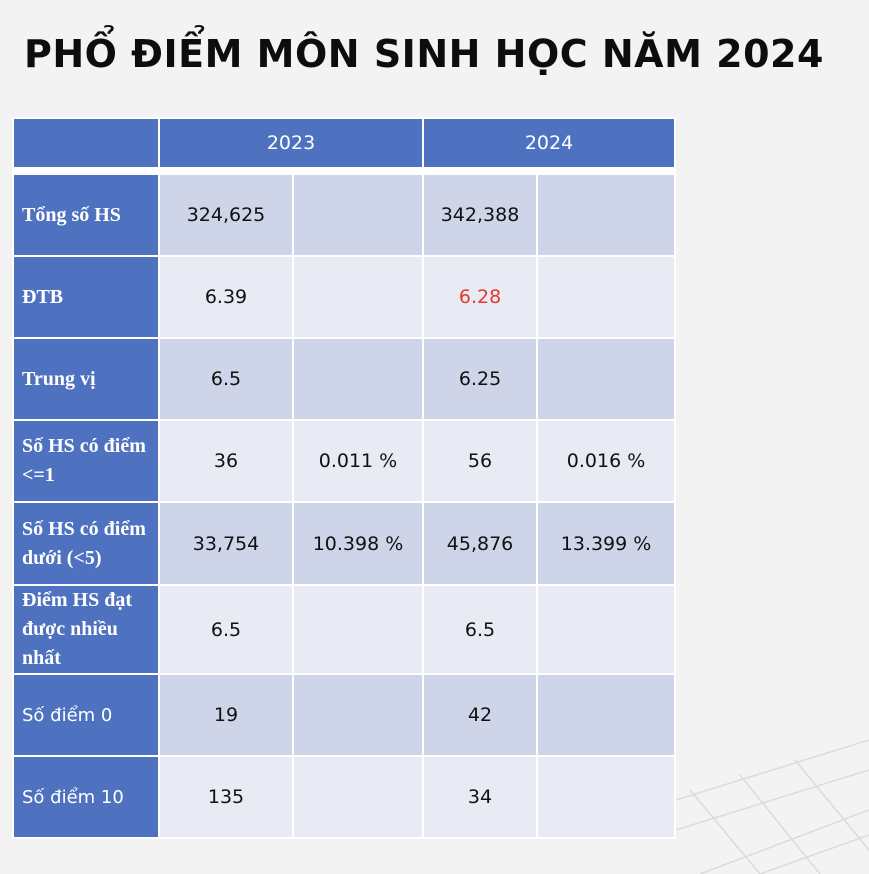  Describe the element at coordinates (606, 543) in the screenshot. I see `percent-2024: 13.399 %` at that location.